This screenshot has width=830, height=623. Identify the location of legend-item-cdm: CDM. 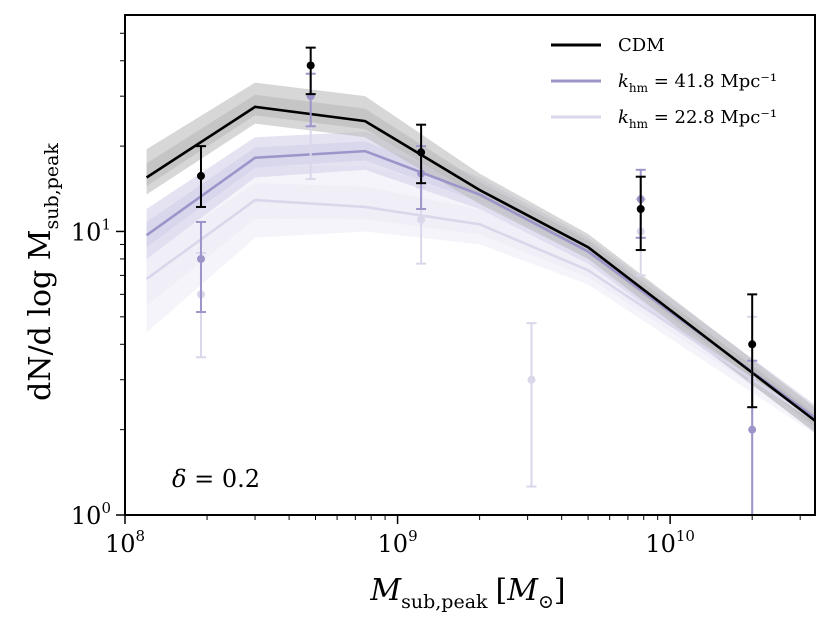
(608, 45).